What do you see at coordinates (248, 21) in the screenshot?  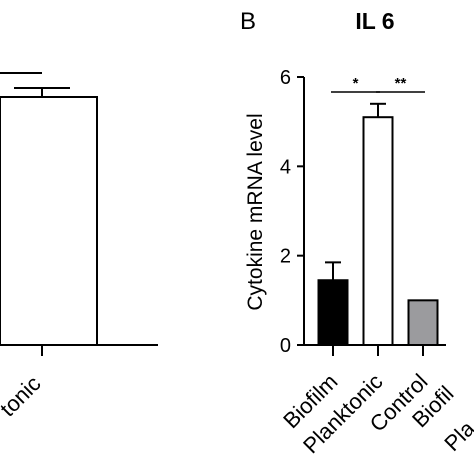 I see `panel-b-letter: B` at bounding box center [248, 21].